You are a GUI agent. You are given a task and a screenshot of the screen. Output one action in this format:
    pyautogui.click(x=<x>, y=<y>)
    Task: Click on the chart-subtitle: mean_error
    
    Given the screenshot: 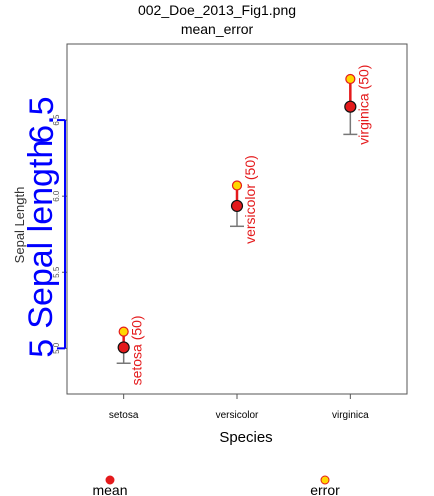 What is the action you would take?
    pyautogui.click(x=217, y=29)
    